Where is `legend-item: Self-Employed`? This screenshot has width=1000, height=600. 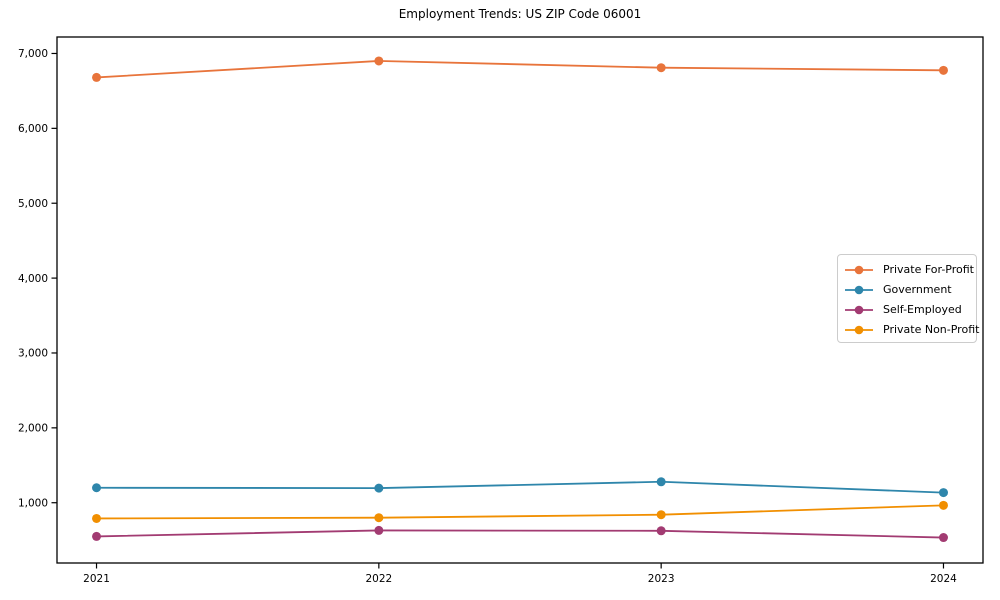
legend-item: Self-Employed is located at coordinates (910, 310).